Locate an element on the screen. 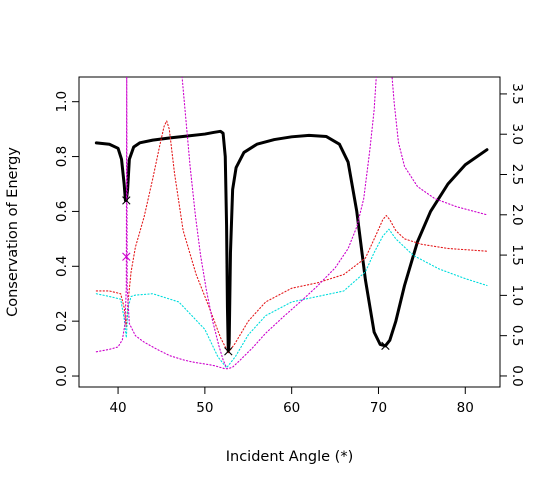 The width and height of the screenshot is (542, 486). right-tick-label: 1.0 is located at coordinates (517, 295).